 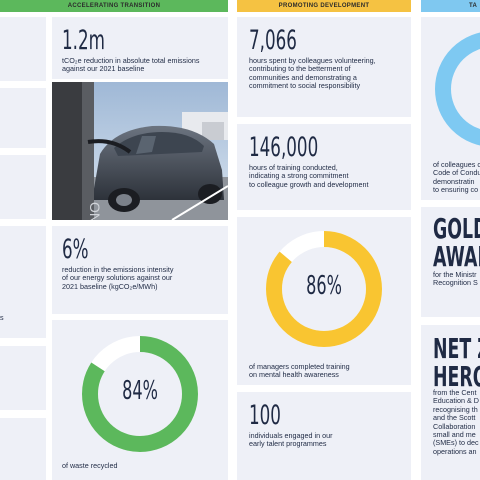 I want to click on waste-recycled-card: 84% of waste recycled, so click(x=140, y=400).